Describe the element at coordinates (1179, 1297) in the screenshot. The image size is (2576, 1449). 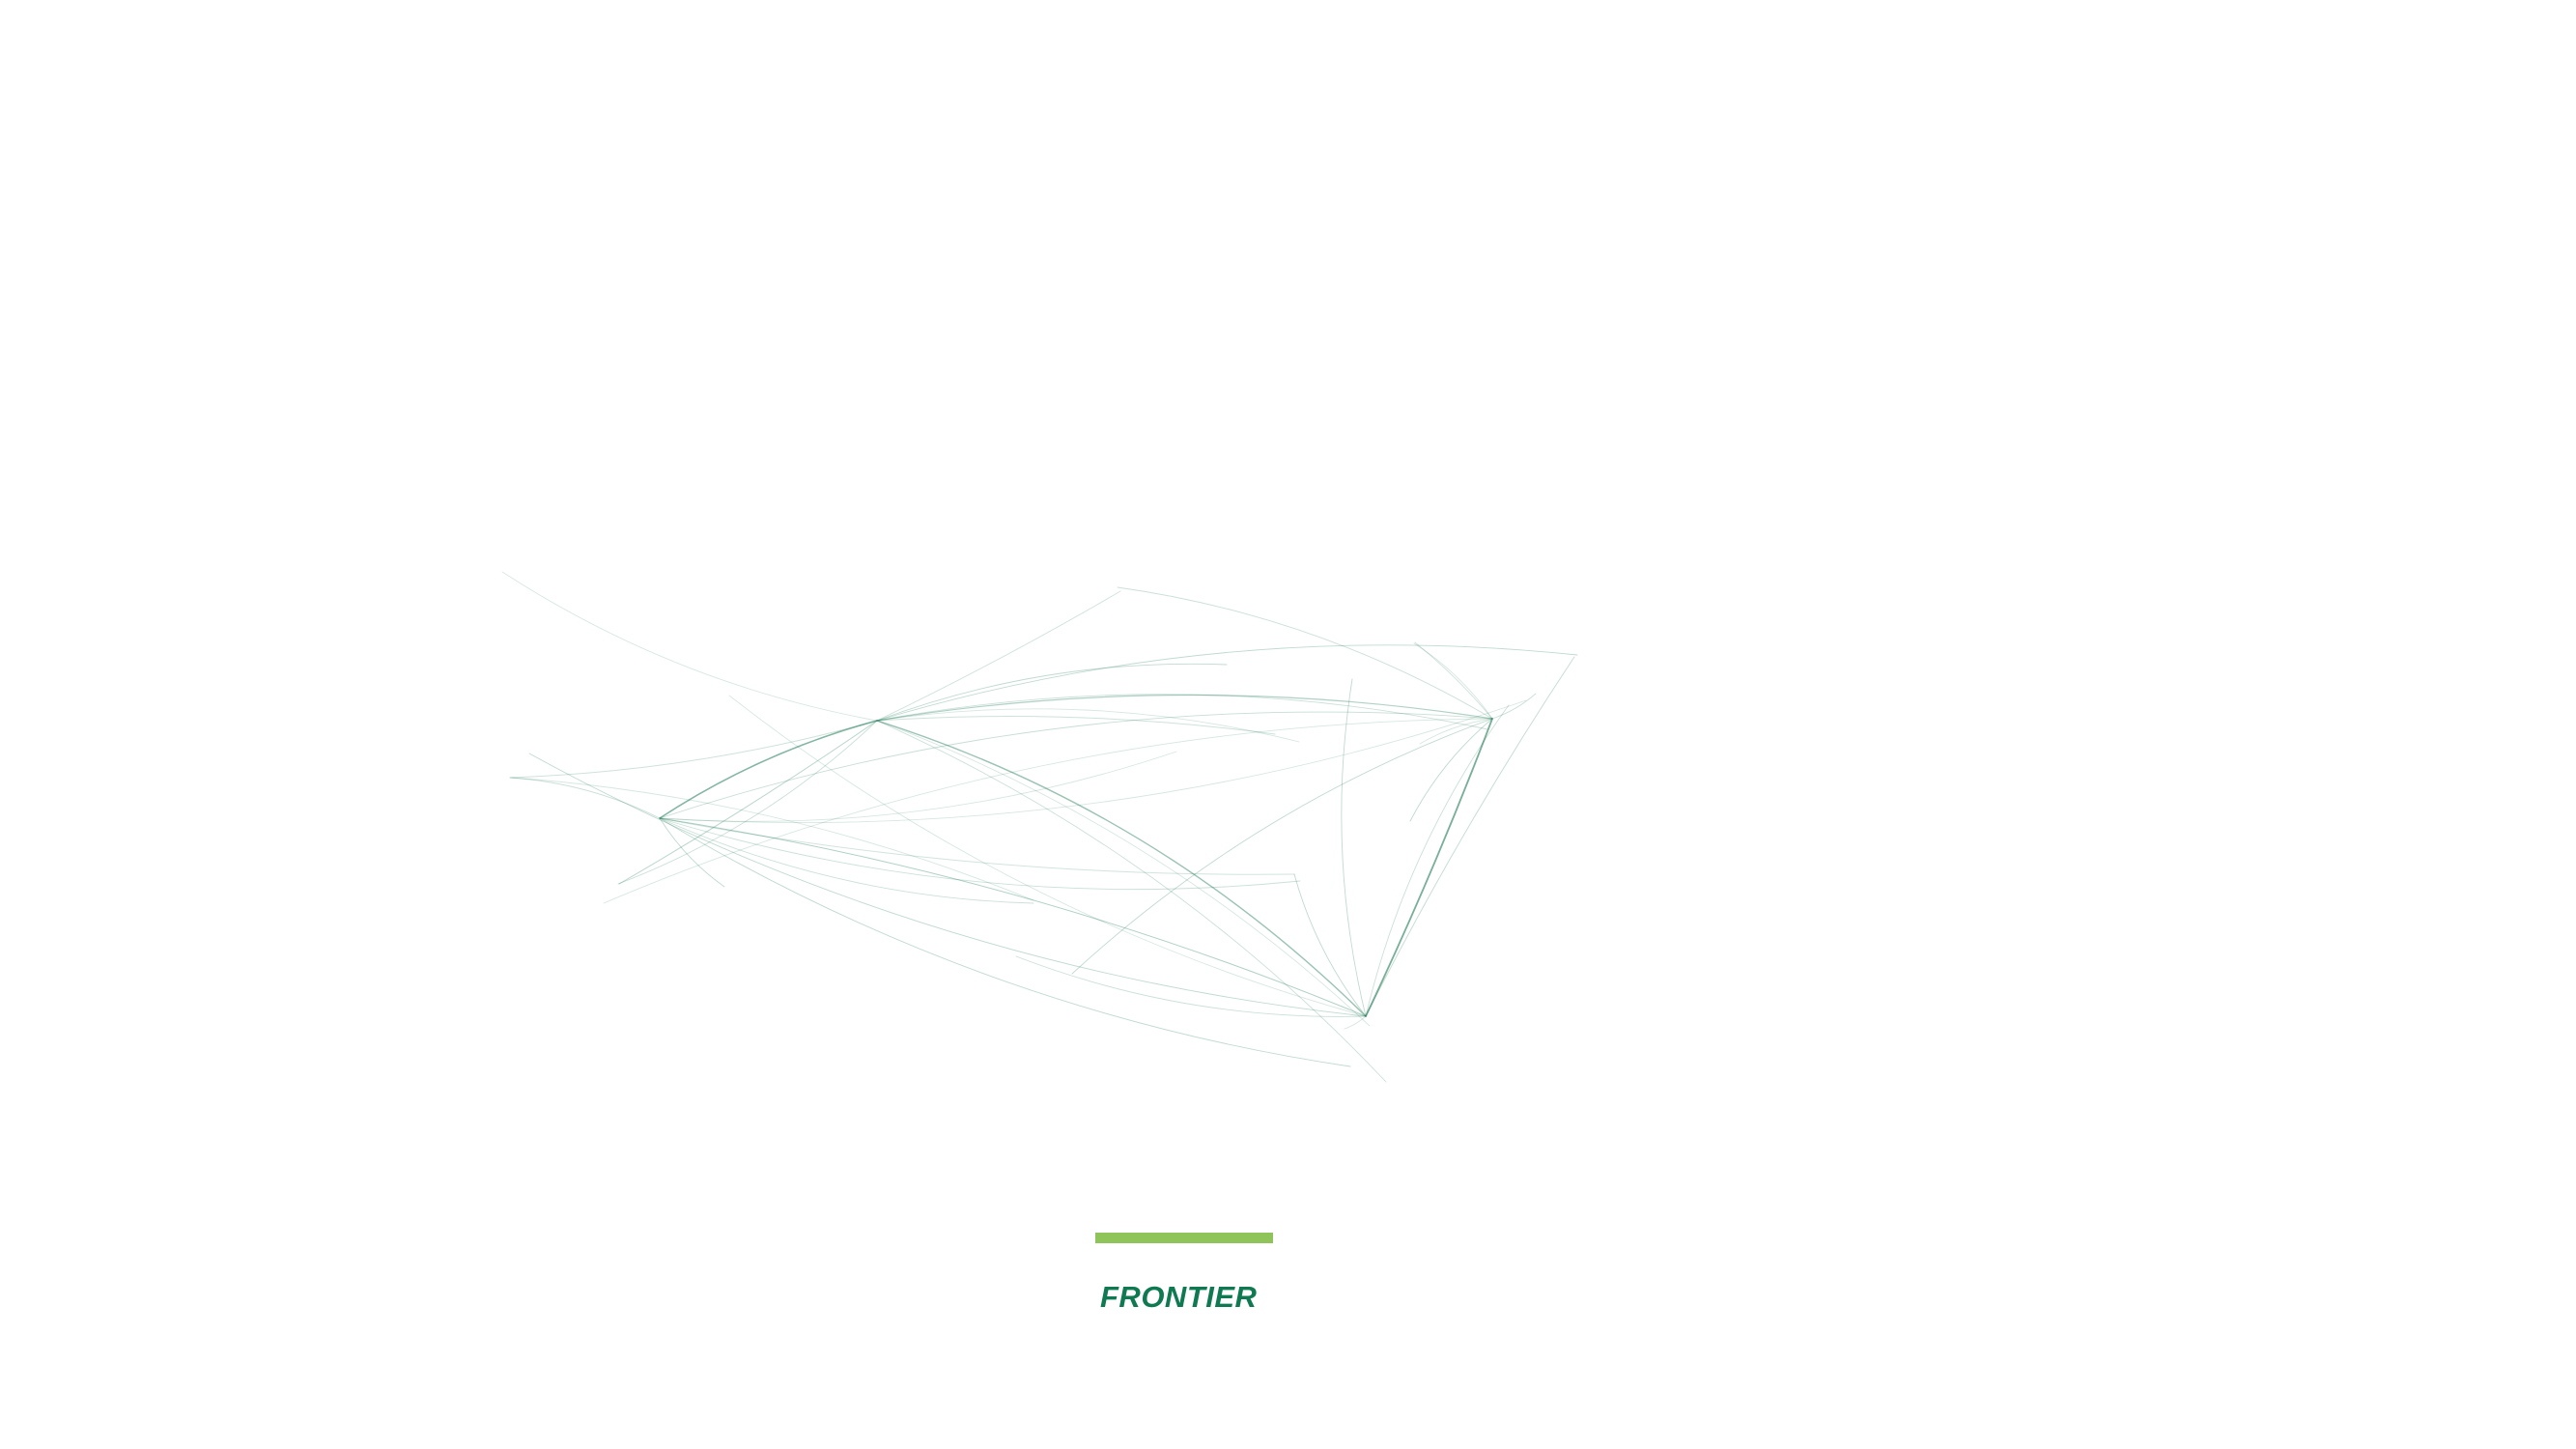
I see `brand-wordmark: FRONTIER` at that location.